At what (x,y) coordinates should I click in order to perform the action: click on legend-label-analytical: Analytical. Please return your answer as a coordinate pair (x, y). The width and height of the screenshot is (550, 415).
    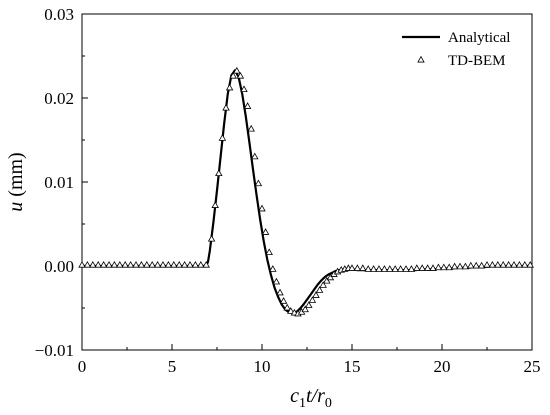
    Looking at the image, I should click on (479, 38).